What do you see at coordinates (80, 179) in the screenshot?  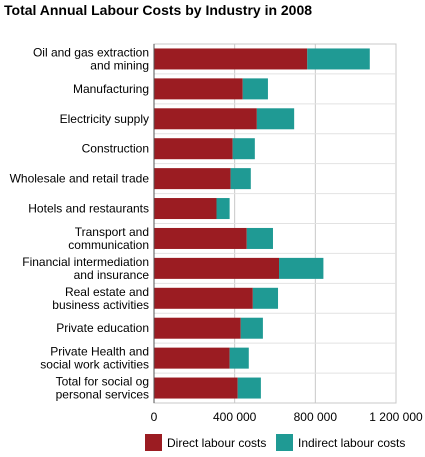 I see `category-label: Wholesale and retail trade` at bounding box center [80, 179].